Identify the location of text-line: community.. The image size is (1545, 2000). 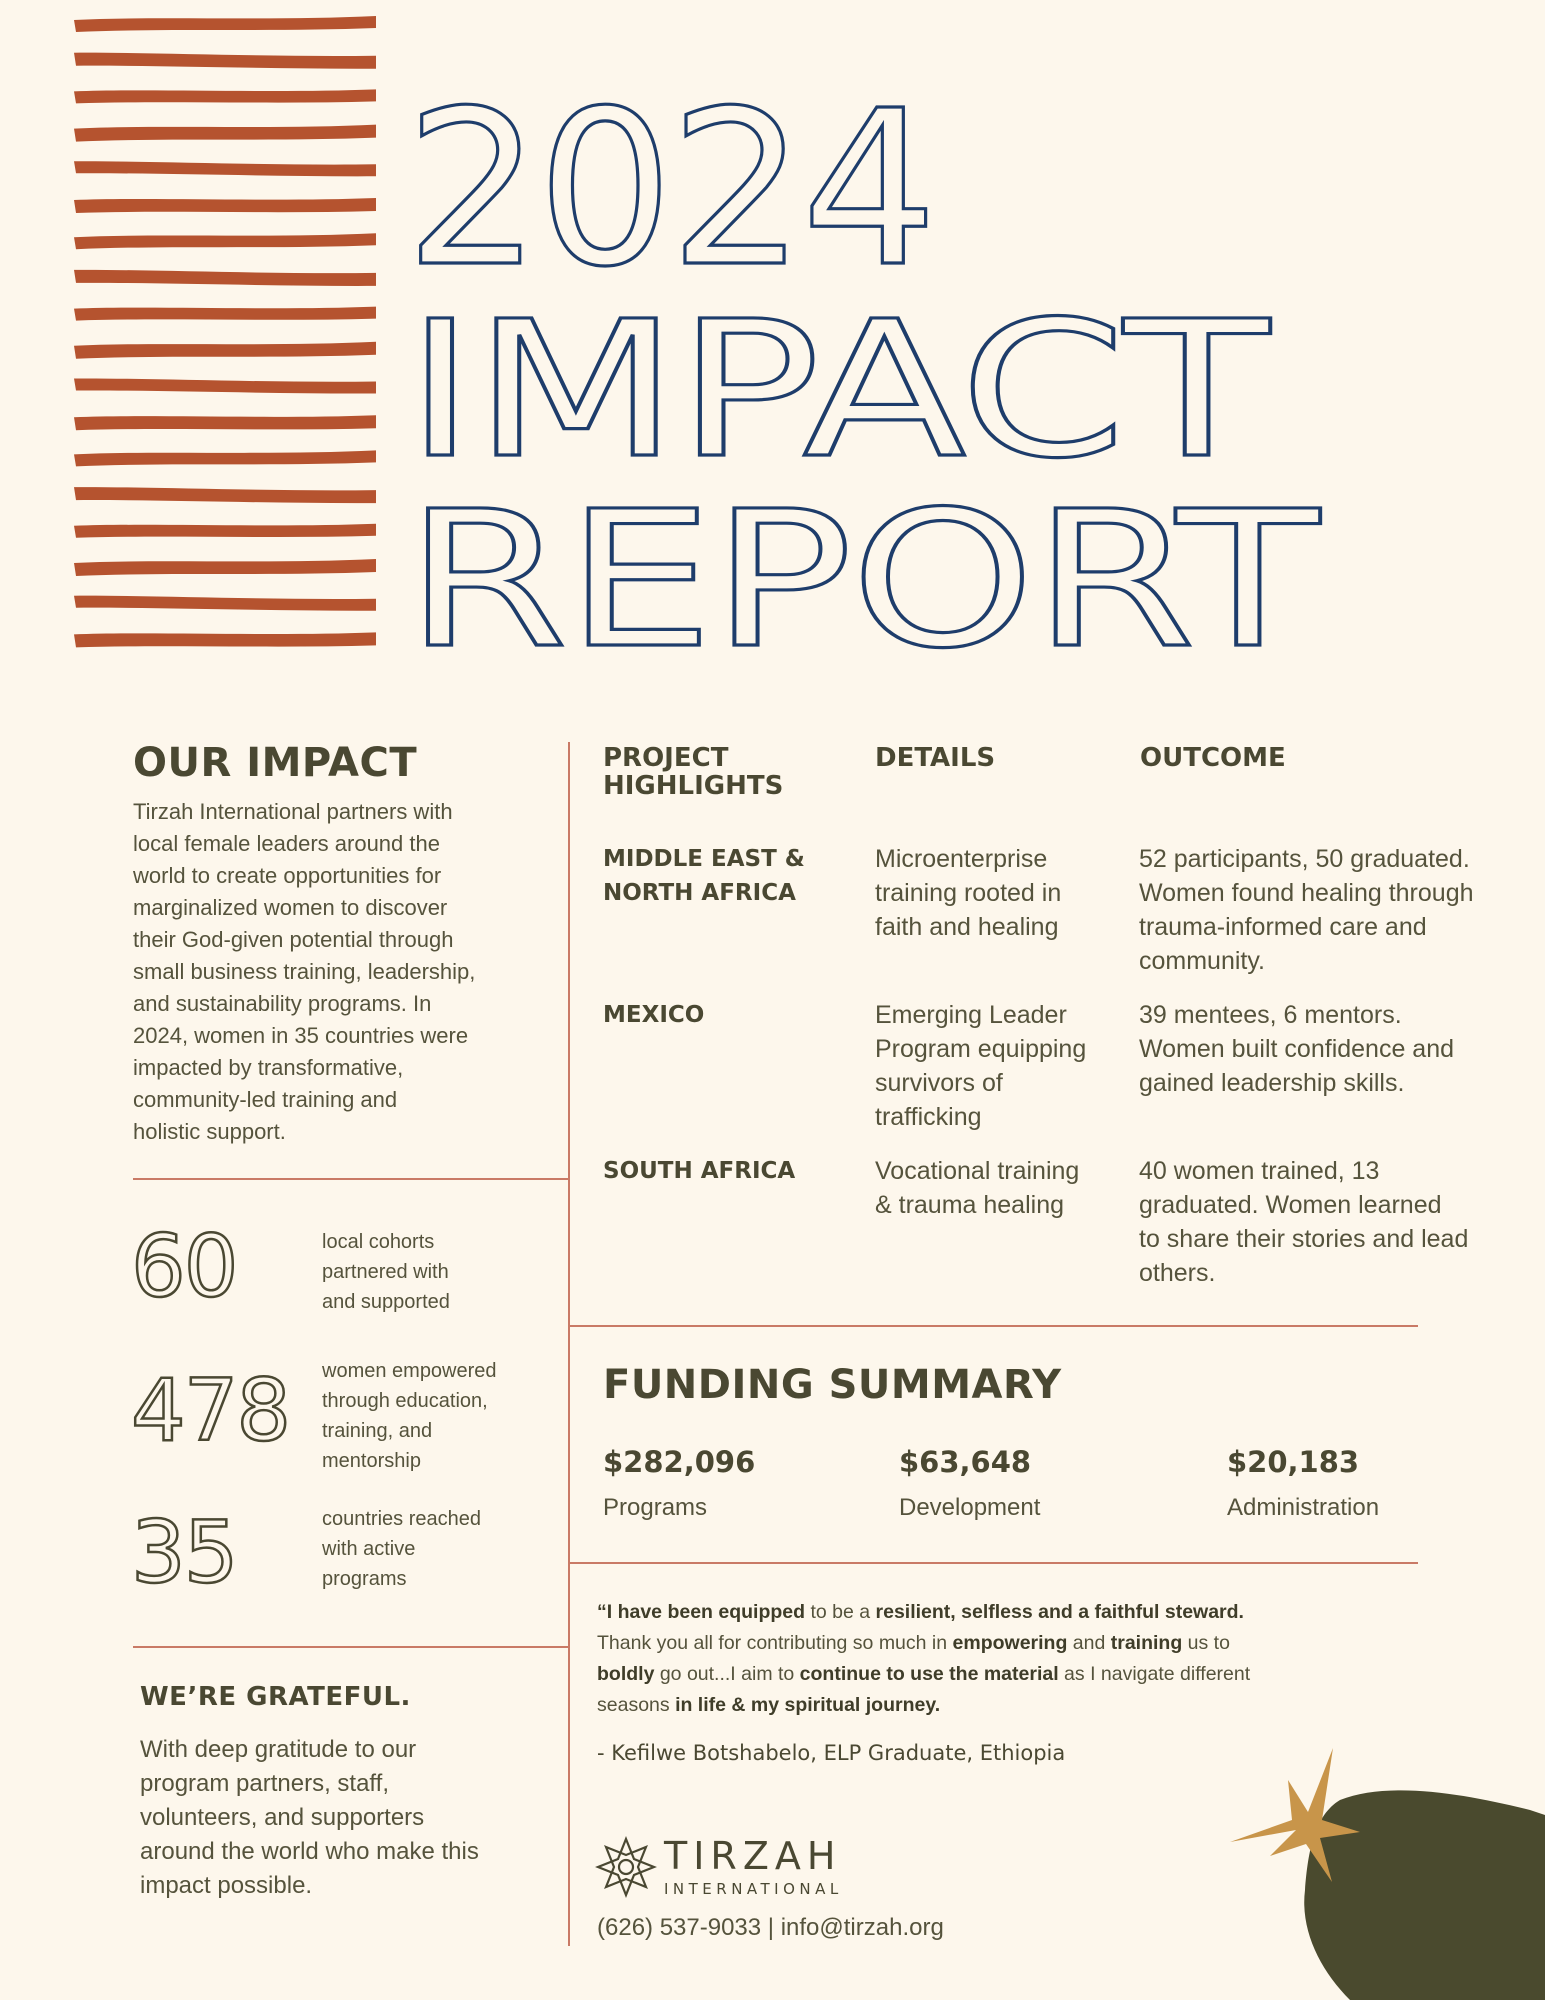
(1202, 961).